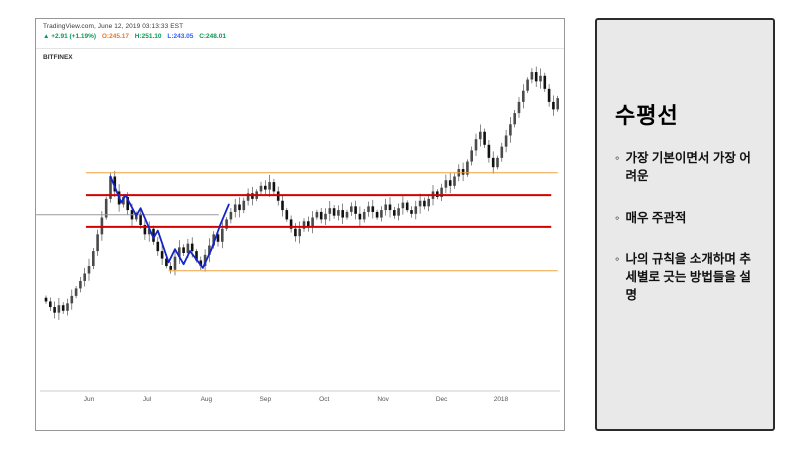 The width and height of the screenshot is (800, 450). I want to click on note-bullet-text: 가장 기본이면서 가장 어려운, so click(688, 167).